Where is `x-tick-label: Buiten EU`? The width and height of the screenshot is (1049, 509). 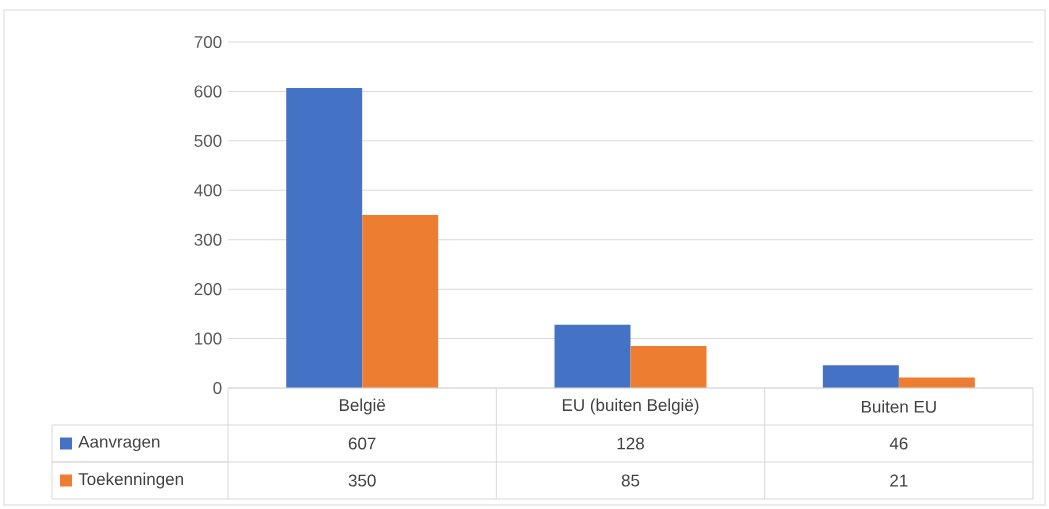 x-tick-label: Buiten EU is located at coordinates (898, 406).